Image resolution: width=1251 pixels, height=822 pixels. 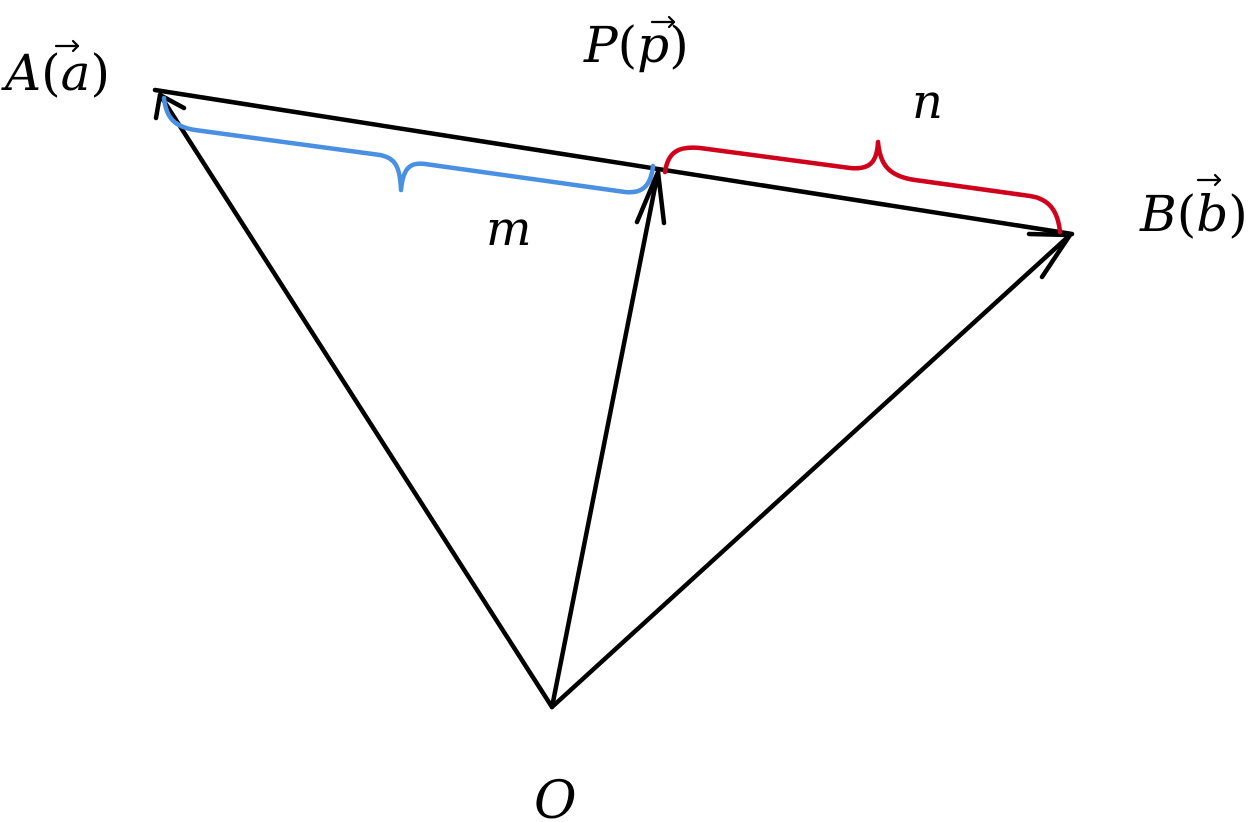 What do you see at coordinates (408, 145) in the screenshot?
I see `brace-m` at bounding box center [408, 145].